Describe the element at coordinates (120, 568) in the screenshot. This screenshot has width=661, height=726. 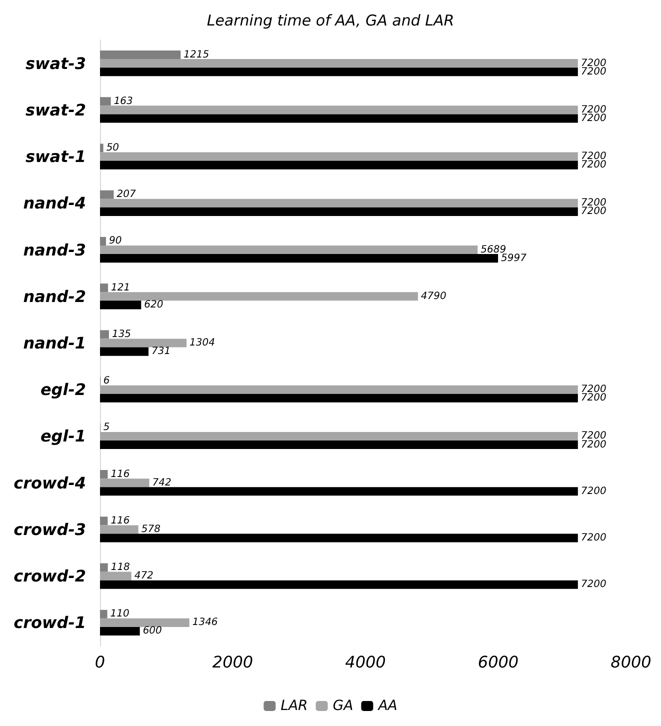
I see `data-label: 118` at that location.